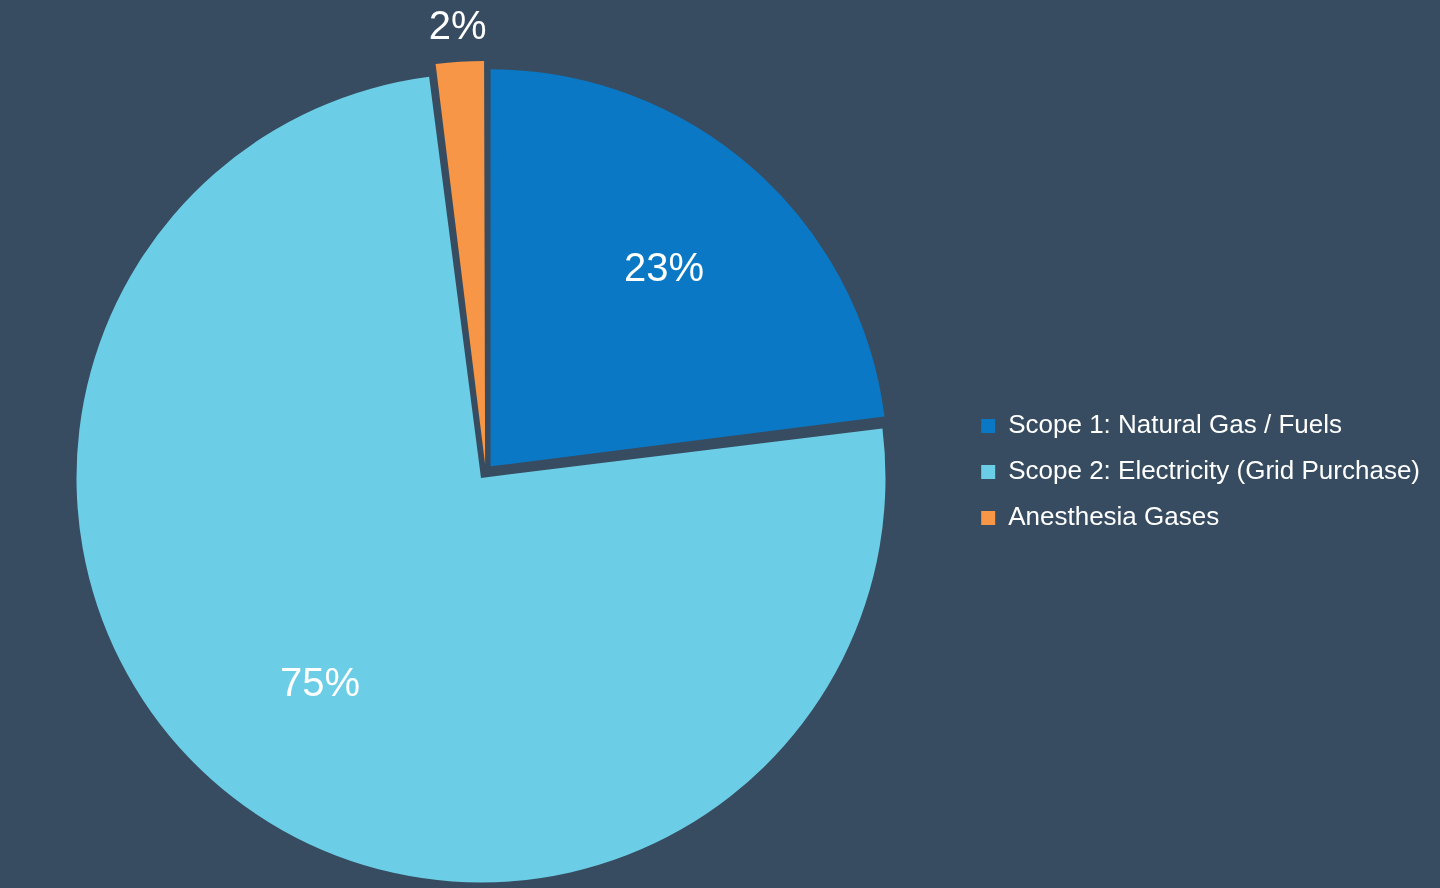  Describe the element at coordinates (1114, 516) in the screenshot. I see `legend-label: Anesthesia Gases` at that location.